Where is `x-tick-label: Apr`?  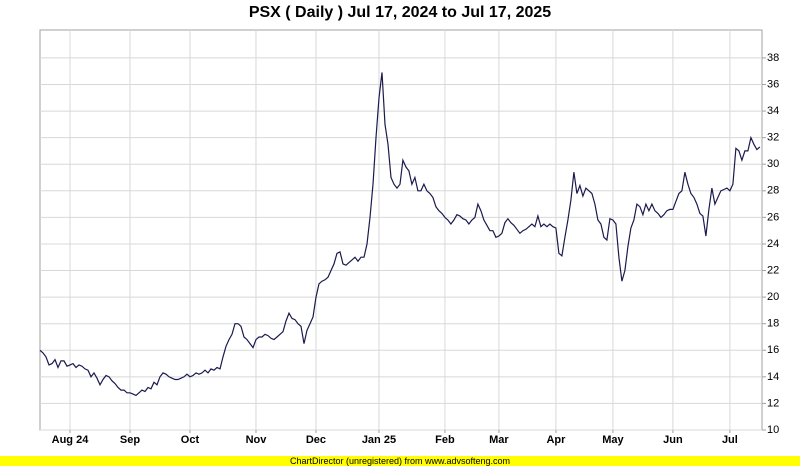 x-tick-label: Apr is located at coordinates (556, 440).